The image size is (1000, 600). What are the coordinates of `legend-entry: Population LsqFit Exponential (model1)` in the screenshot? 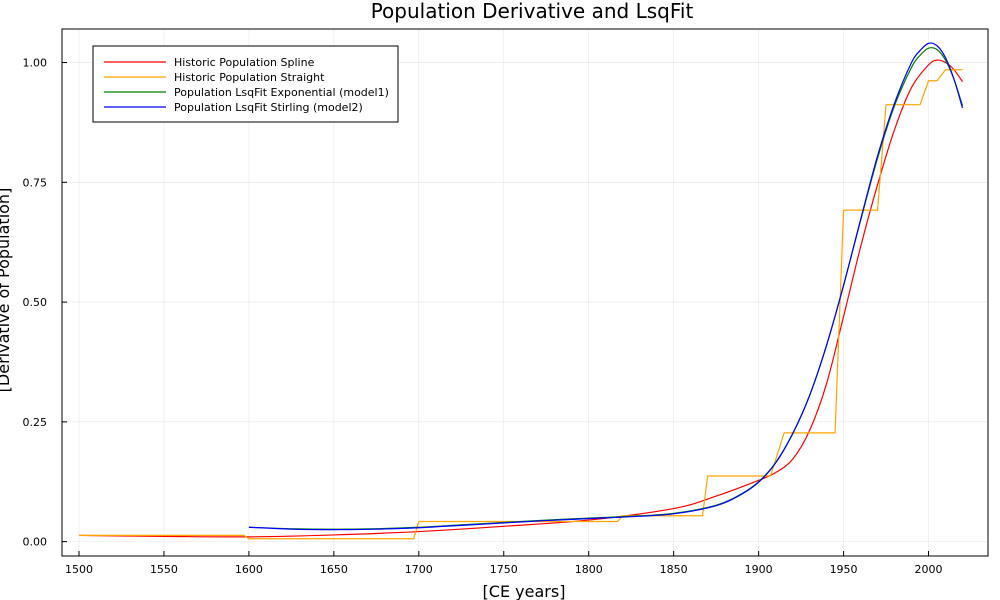 It's located at (281, 92).